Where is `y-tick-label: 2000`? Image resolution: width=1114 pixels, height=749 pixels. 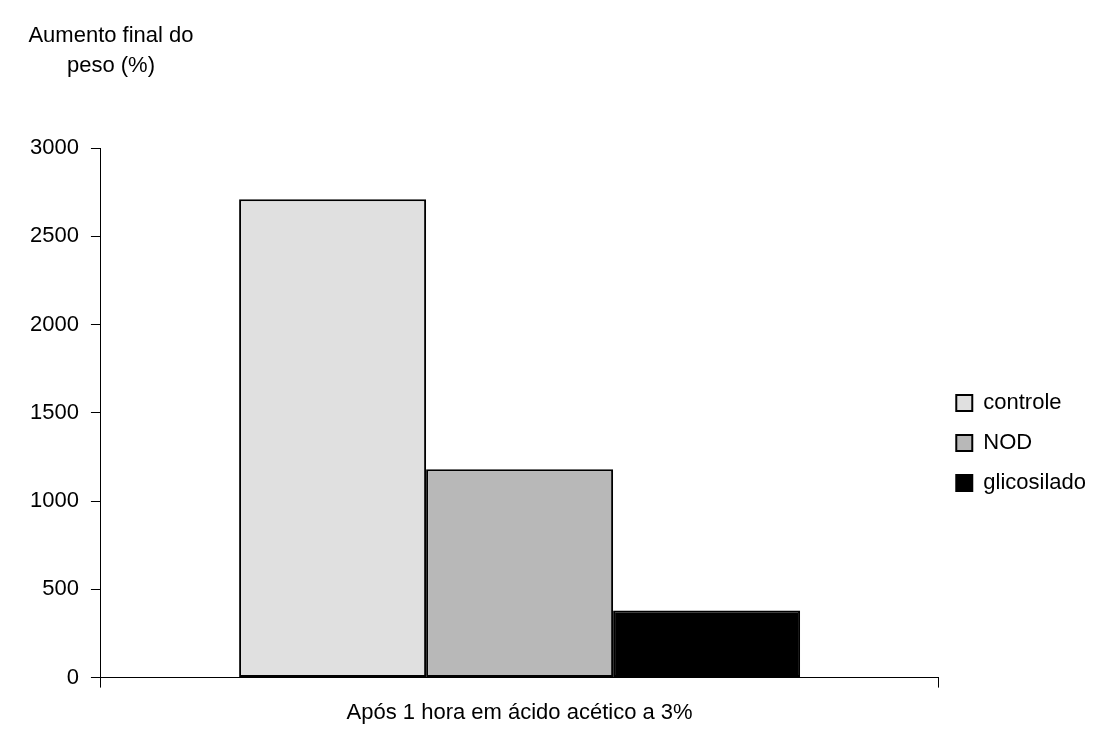
y-tick-label: 2000 is located at coordinates (54, 323).